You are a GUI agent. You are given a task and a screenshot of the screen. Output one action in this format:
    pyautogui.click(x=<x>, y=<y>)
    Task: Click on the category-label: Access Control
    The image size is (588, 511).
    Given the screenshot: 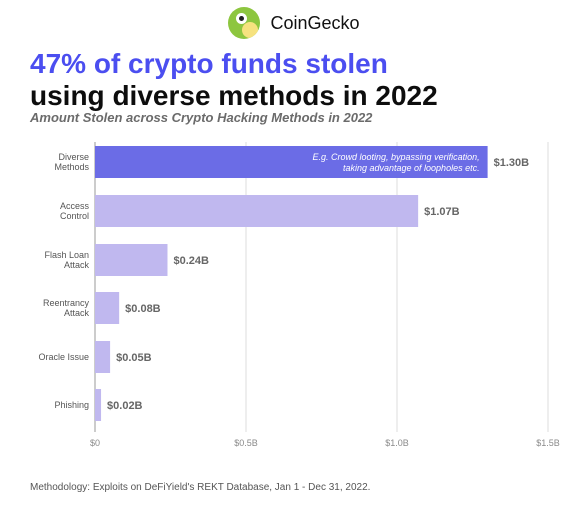 What is the action you would take?
    pyautogui.click(x=75, y=211)
    